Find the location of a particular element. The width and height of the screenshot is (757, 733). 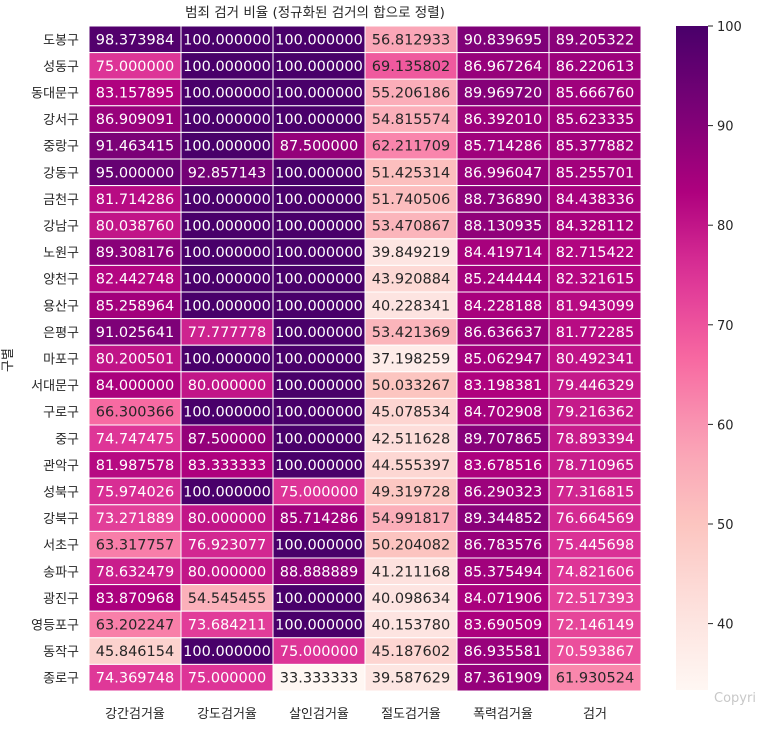

cell-value-label: 66.300366 is located at coordinates (135, 413).